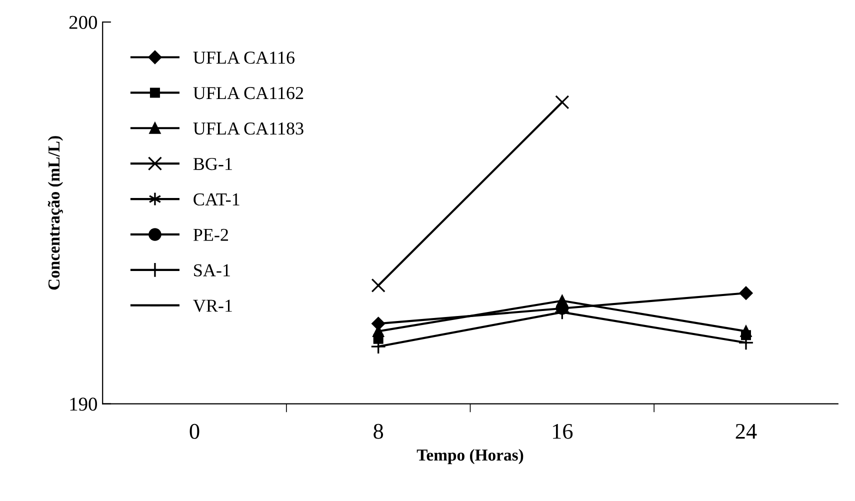  Describe the element at coordinates (212, 164) in the screenshot. I see `legend-label: BG-1` at that location.